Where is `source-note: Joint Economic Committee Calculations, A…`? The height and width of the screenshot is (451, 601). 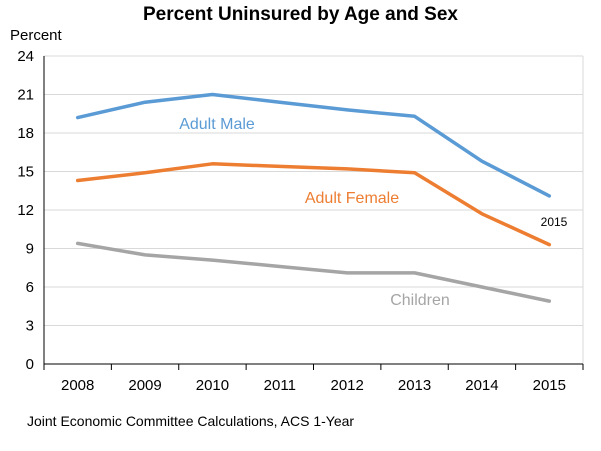 source-note: Joint Economic Committee Calculations, A… is located at coordinates (191, 421).